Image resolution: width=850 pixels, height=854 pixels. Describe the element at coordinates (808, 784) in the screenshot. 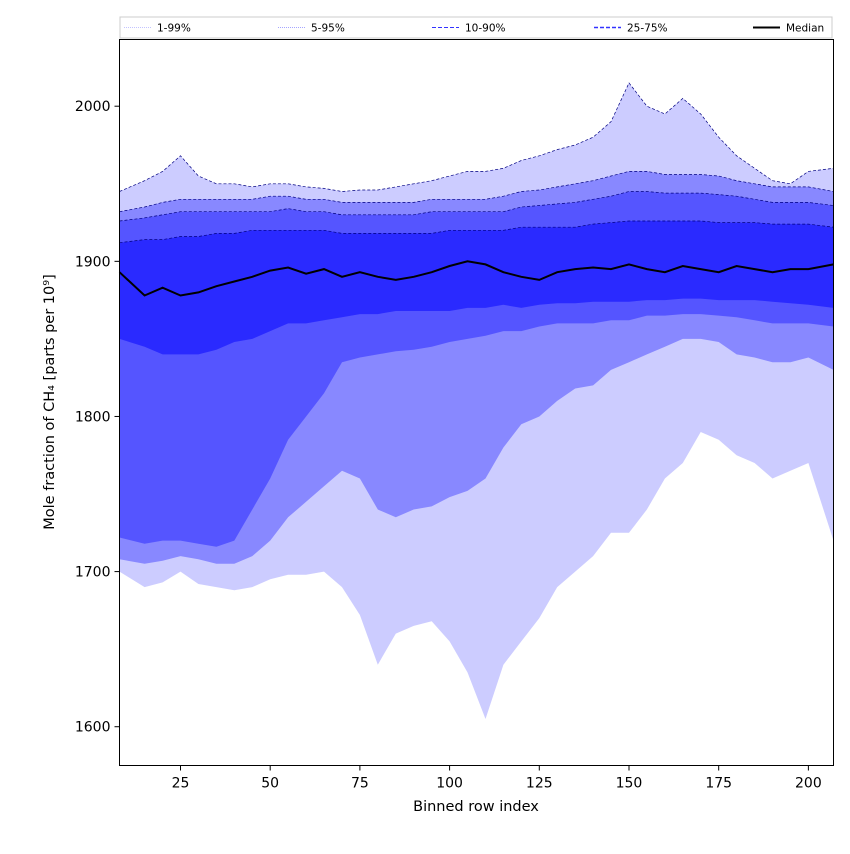

I see `x-tick-label: 200` at that location.